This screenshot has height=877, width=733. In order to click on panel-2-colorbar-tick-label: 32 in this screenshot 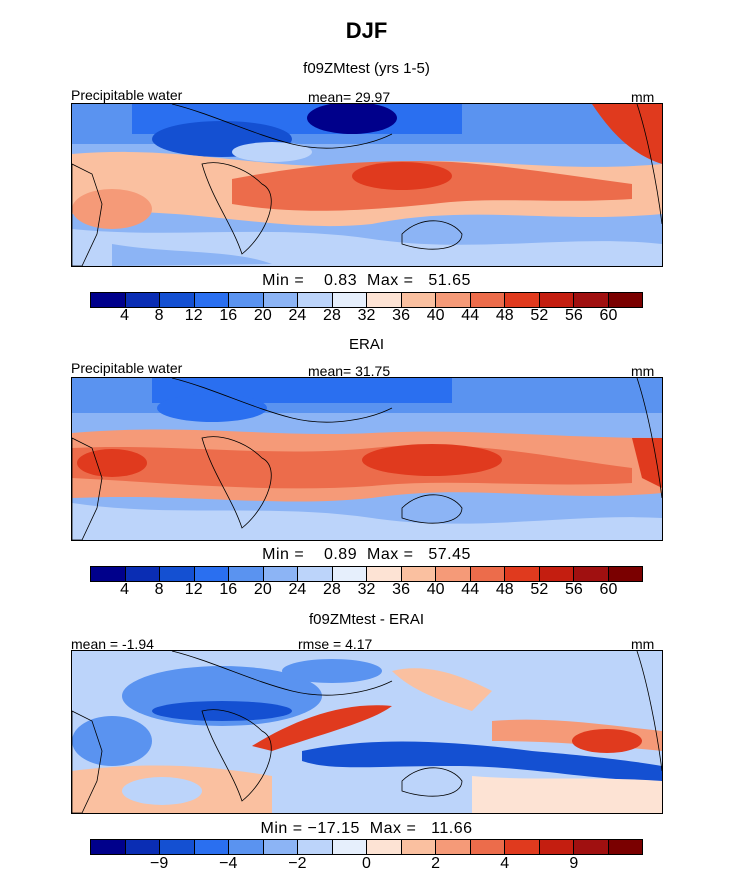, I will do `click(366, 589)`.